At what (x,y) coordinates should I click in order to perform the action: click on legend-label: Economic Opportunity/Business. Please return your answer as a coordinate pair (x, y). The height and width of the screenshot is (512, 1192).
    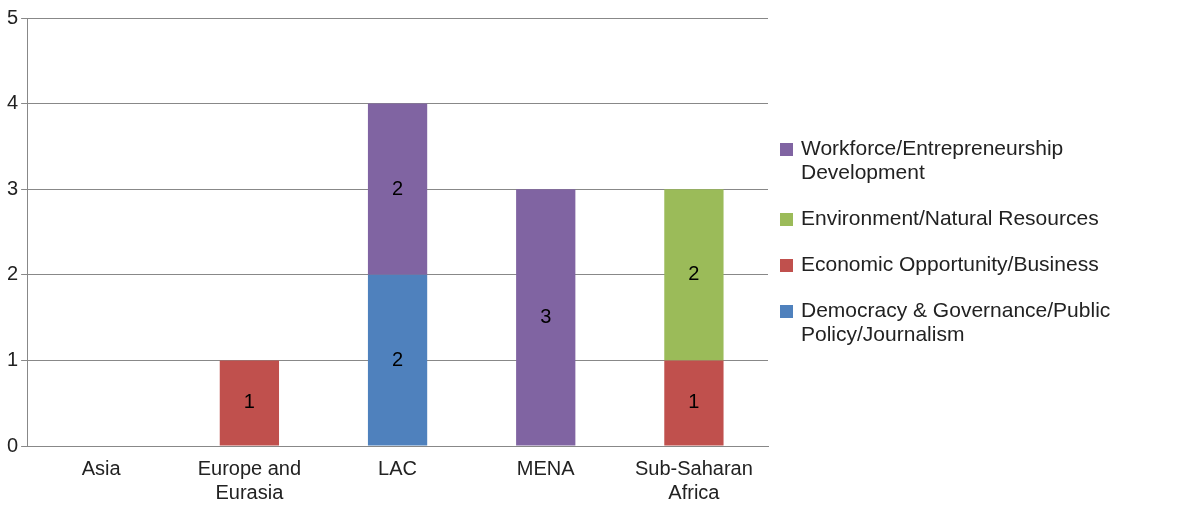
    Looking at the image, I should click on (950, 264).